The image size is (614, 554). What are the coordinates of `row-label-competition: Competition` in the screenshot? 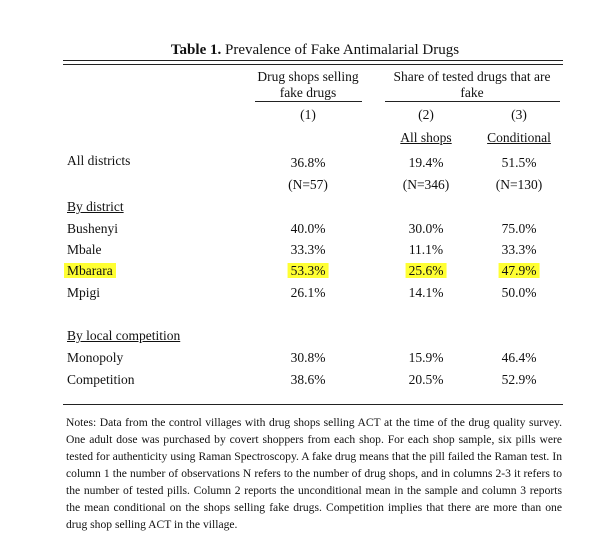 It's located at (101, 379).